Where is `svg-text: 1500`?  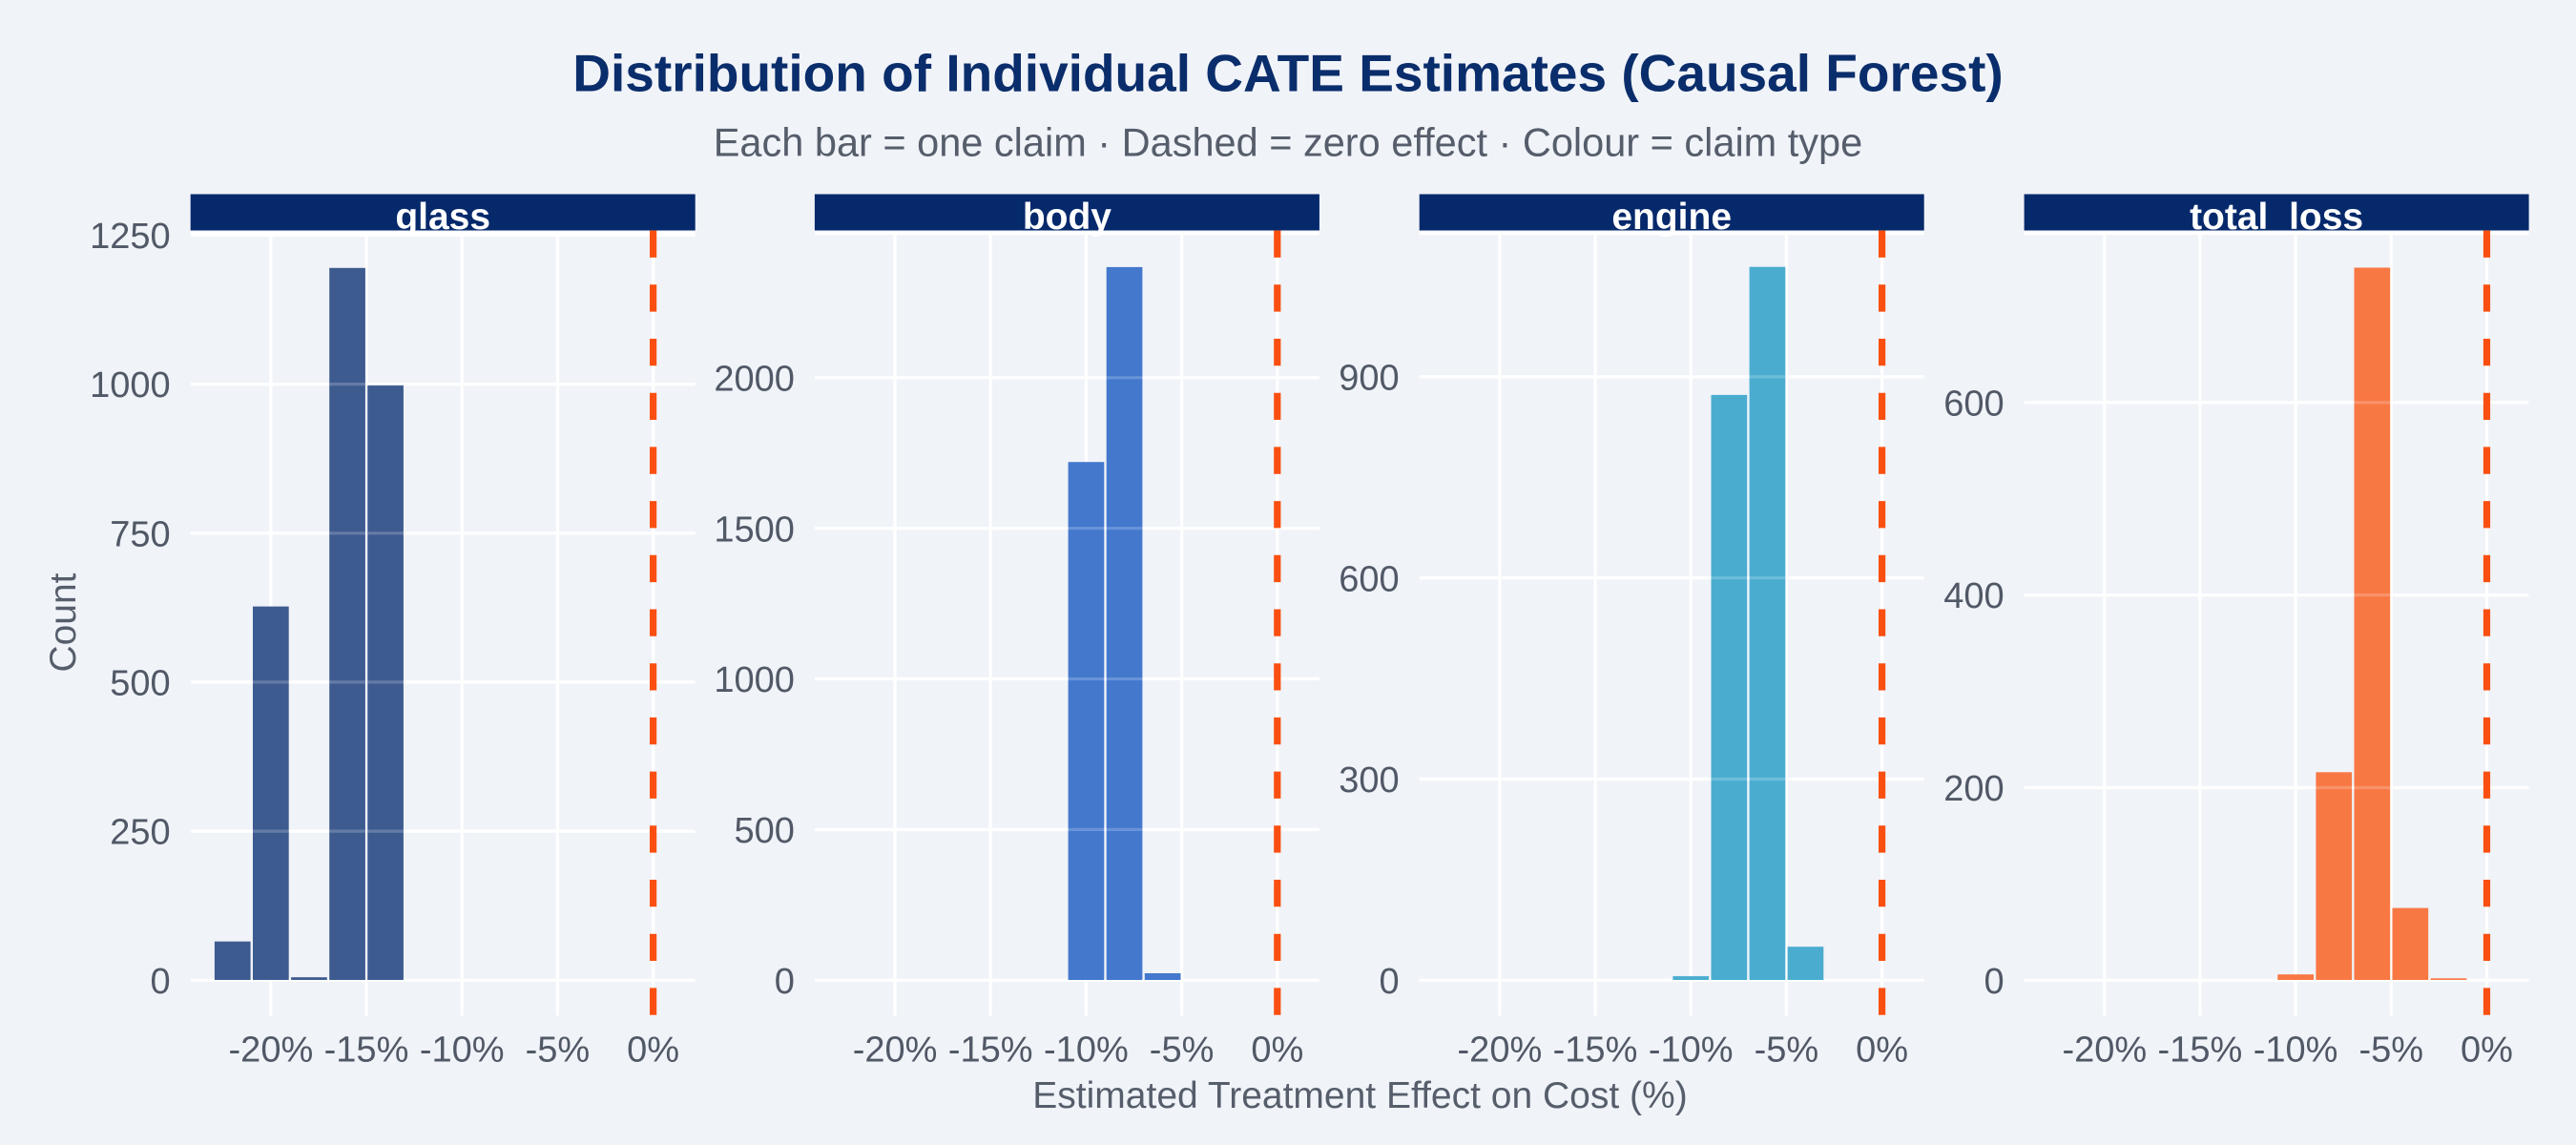
svg-text: 1500 is located at coordinates (754, 530).